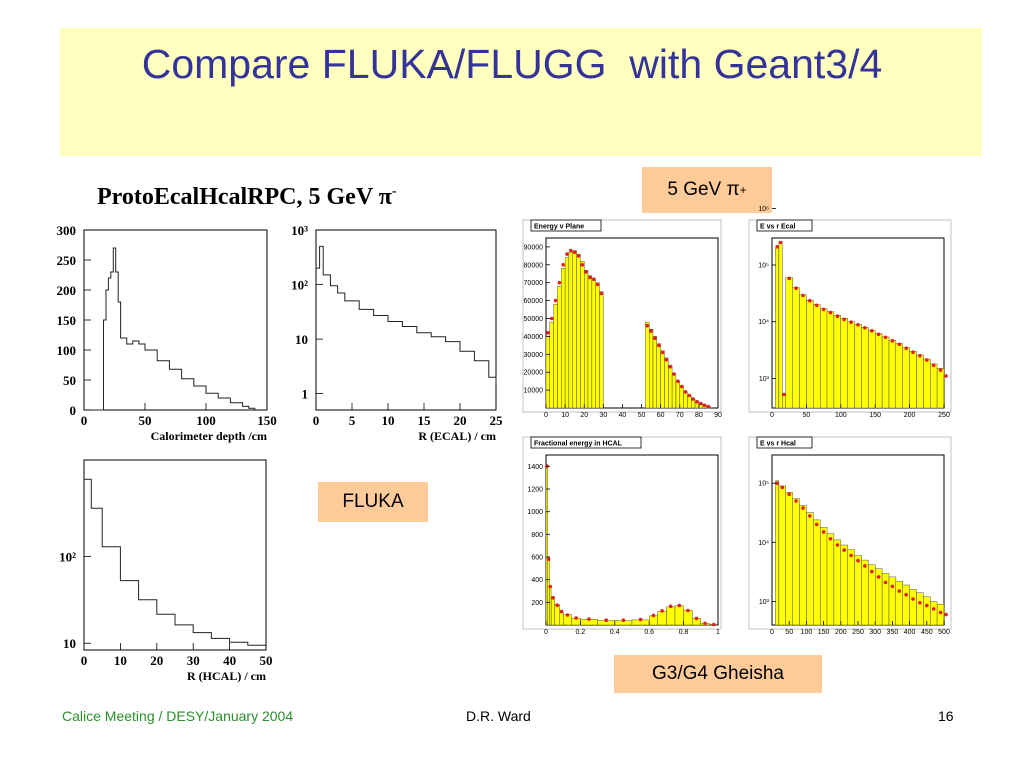 The image size is (1024, 768). I want to click on fluka_ecal_r-x-tick-label: 0, so click(316, 420).